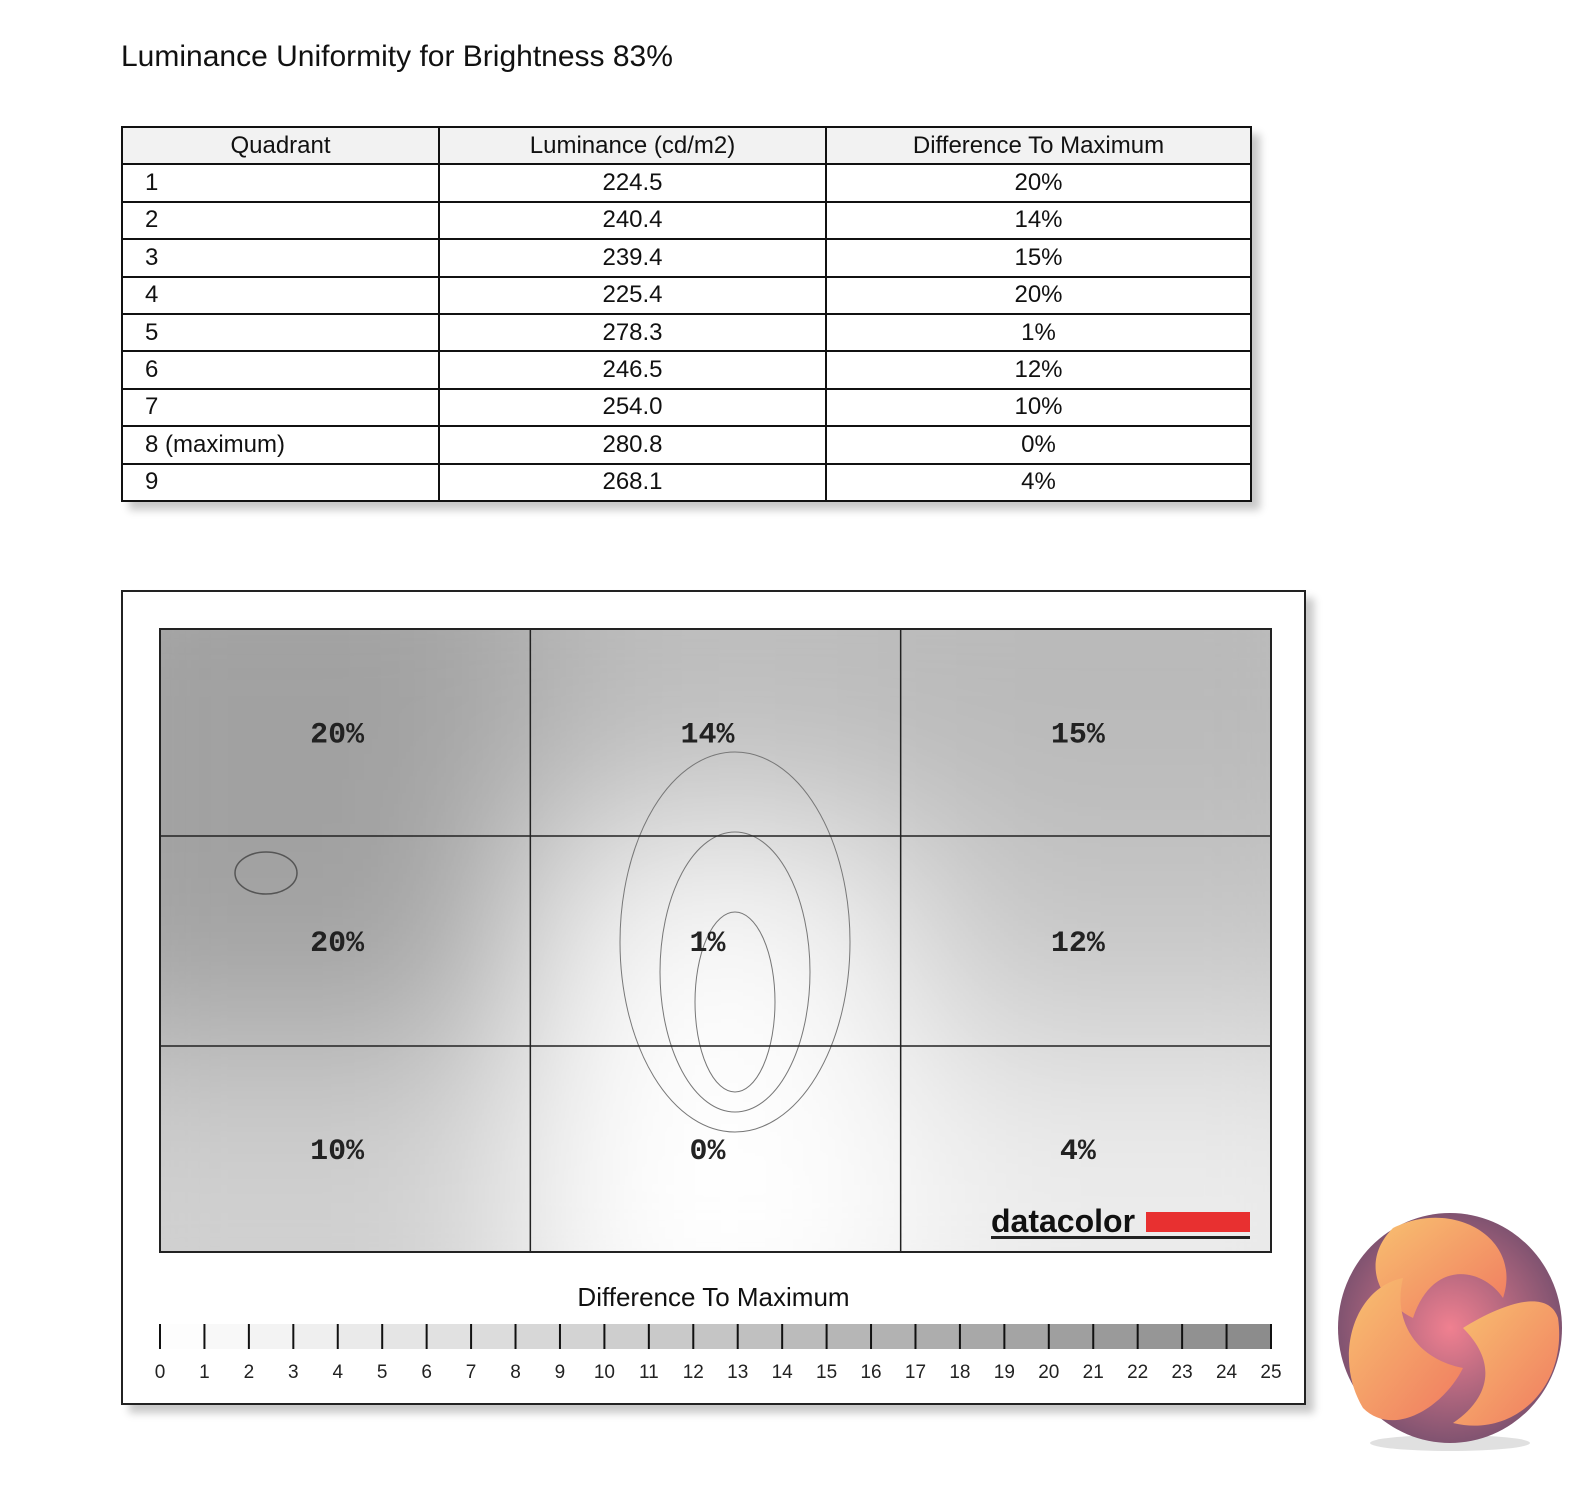 This screenshot has height=1491, width=1596. Describe the element at coordinates (713, 1297) in the screenshot. I see `legend-title: Difference To Maximum` at that location.